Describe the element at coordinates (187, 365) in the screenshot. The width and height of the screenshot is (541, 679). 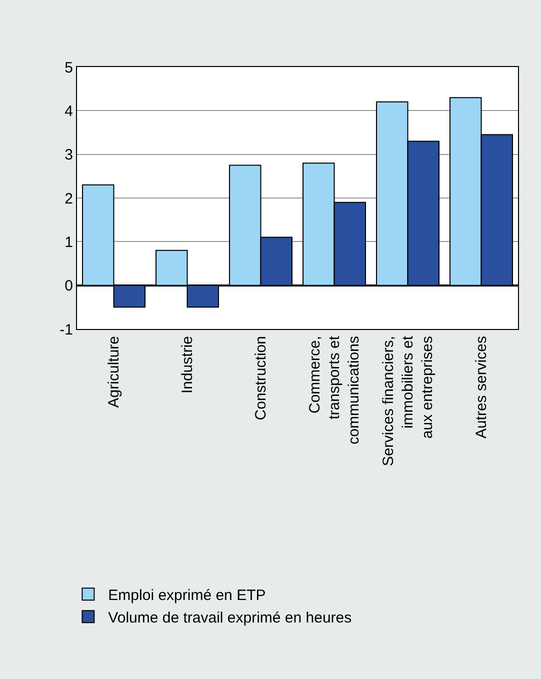
I see `x-tick-label: Industrie` at that location.